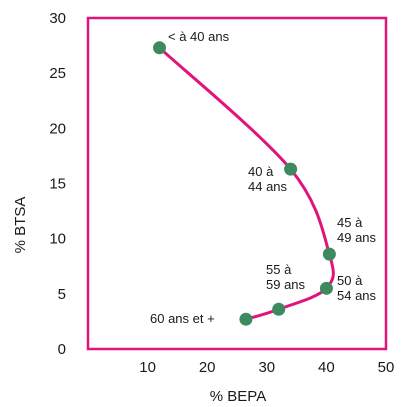  I want to click on point-label: 60 ans et +, so click(182, 318).